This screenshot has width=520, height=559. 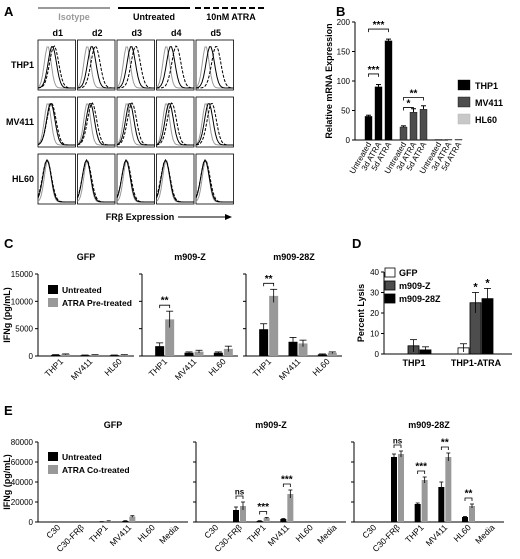 What do you see at coordinates (57, 33) in the screenshot?
I see `column-label-d1: d1` at bounding box center [57, 33].